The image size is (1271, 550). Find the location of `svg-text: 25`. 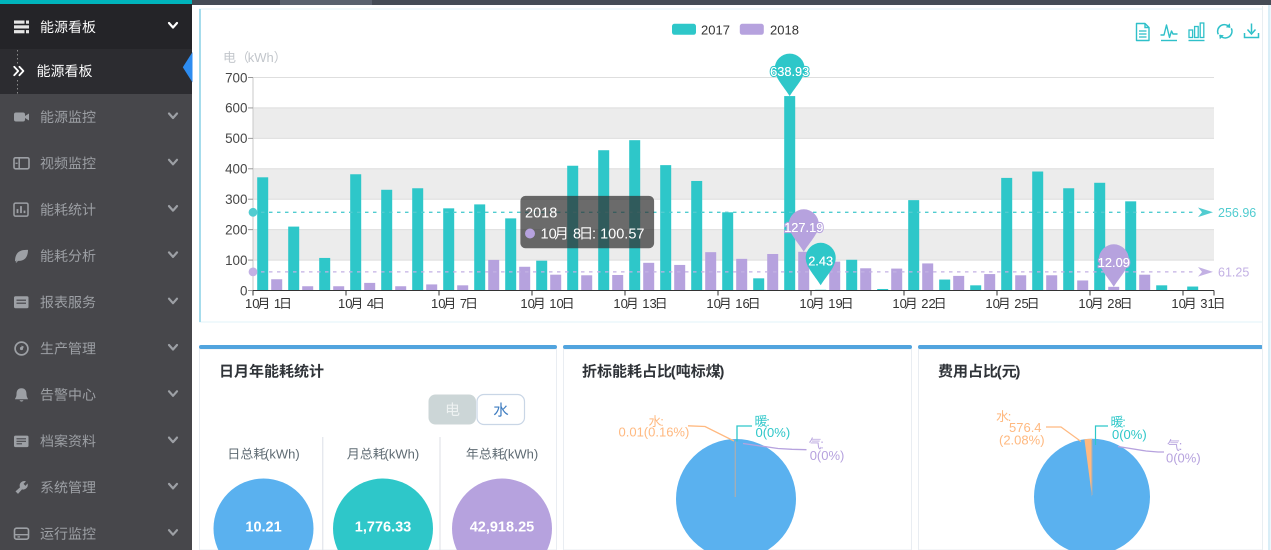

svg-text: 25 is located at coordinates (1021, 303).